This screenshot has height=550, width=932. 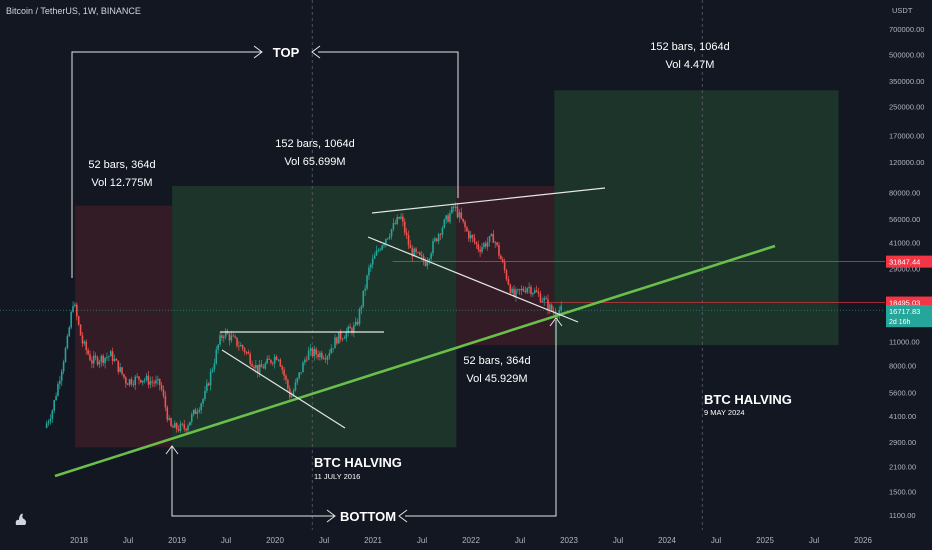 What do you see at coordinates (496, 379) in the screenshot?
I see `range-stats-3-line-2: Vol 45.929M` at bounding box center [496, 379].